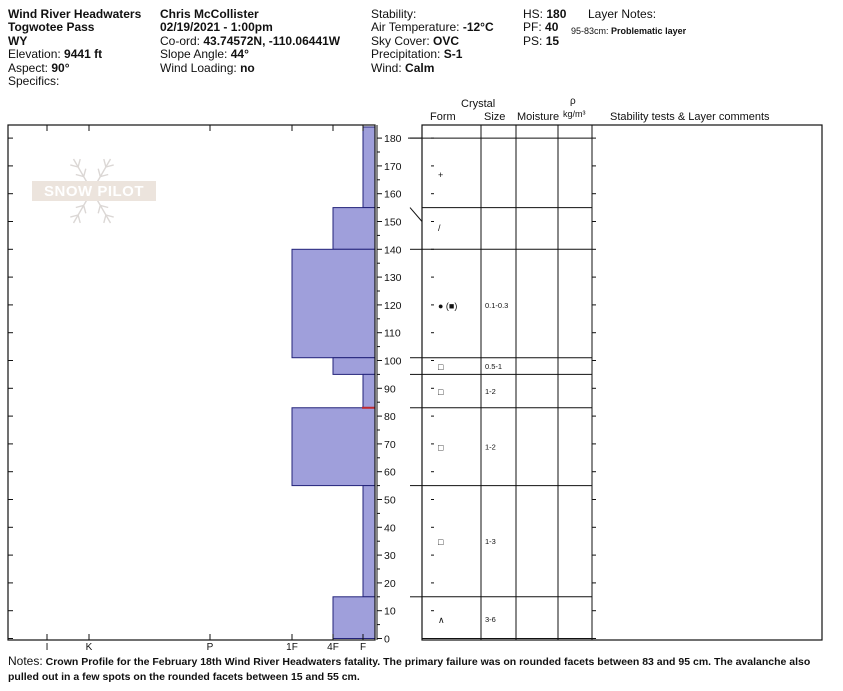 This screenshot has width=843, height=691. Describe the element at coordinates (441, 620) in the screenshot. I see `crystal-form: ∧` at that location.